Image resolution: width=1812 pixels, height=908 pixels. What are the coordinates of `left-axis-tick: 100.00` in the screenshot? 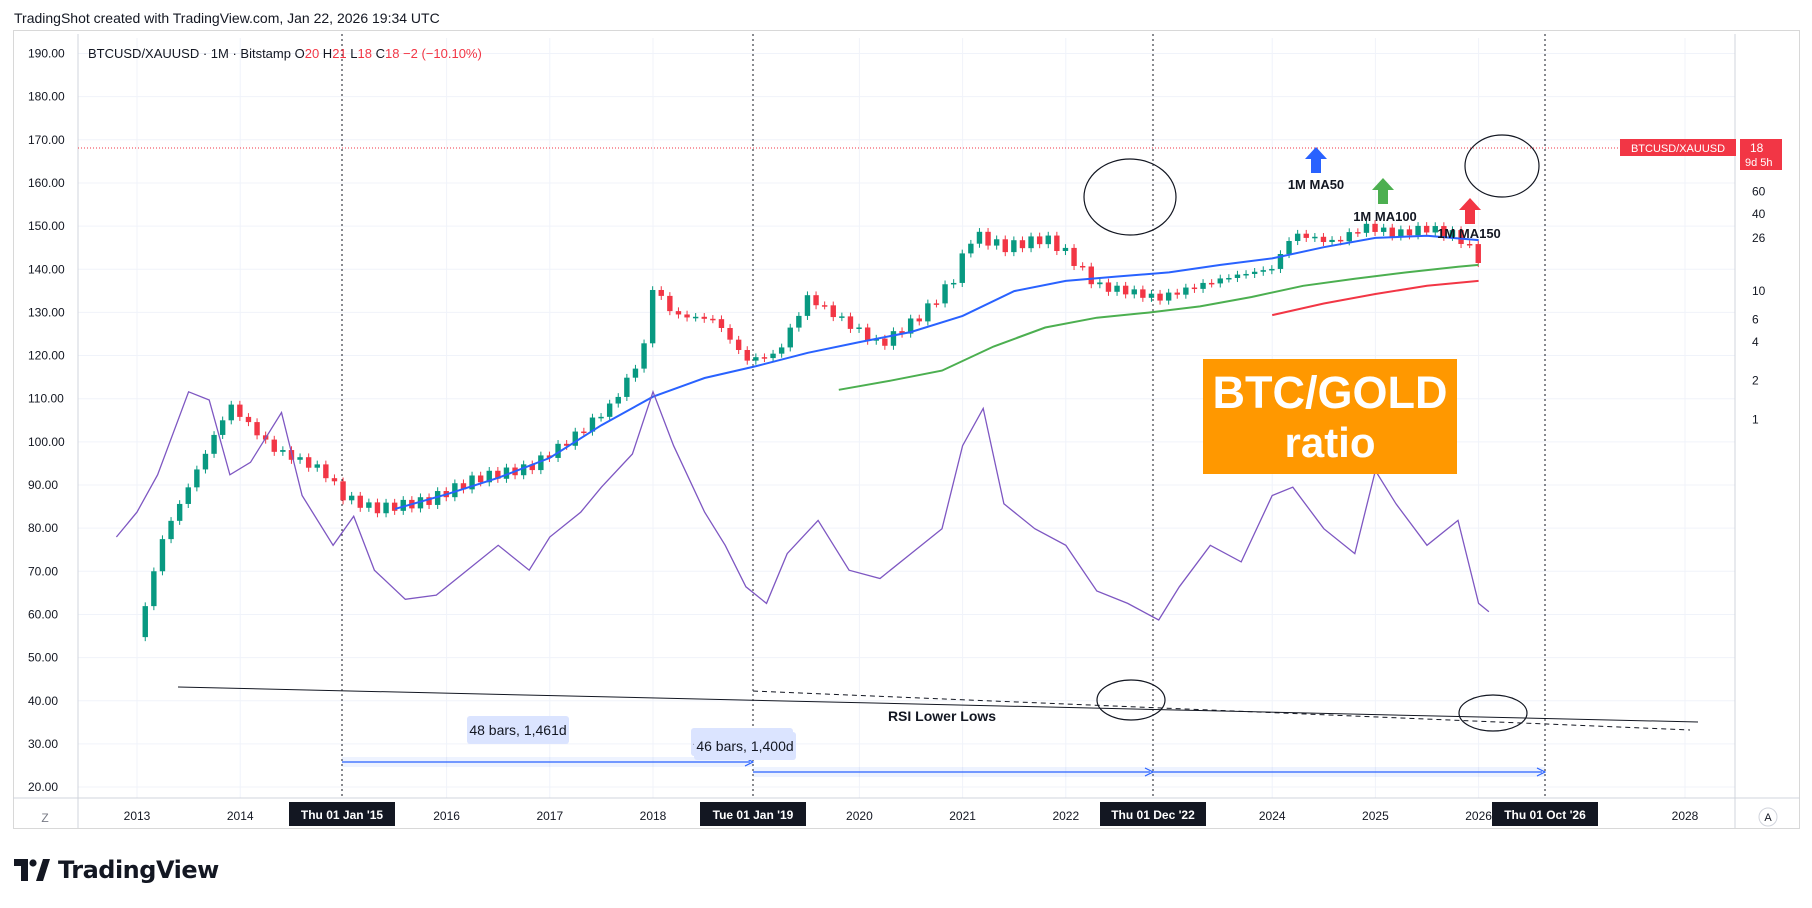 It's located at (46, 442).